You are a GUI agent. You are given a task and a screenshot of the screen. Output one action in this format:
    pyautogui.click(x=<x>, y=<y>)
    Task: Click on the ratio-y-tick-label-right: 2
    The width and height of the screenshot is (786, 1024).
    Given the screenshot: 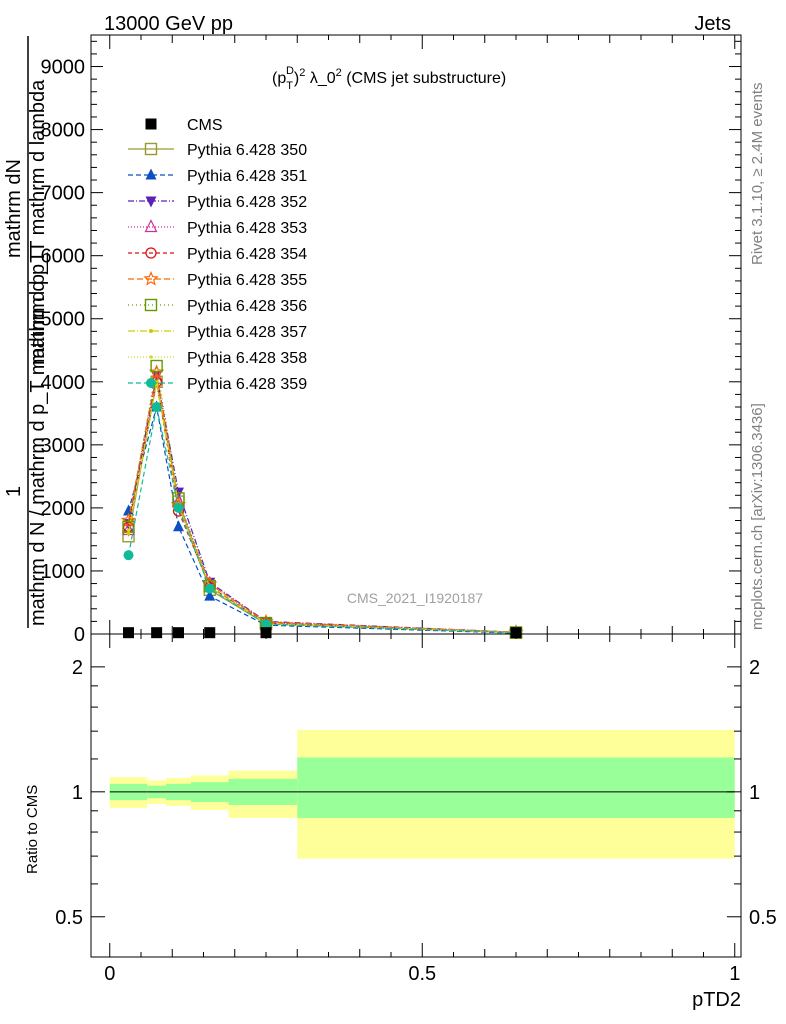 What is the action you would take?
    pyautogui.click(x=754, y=668)
    